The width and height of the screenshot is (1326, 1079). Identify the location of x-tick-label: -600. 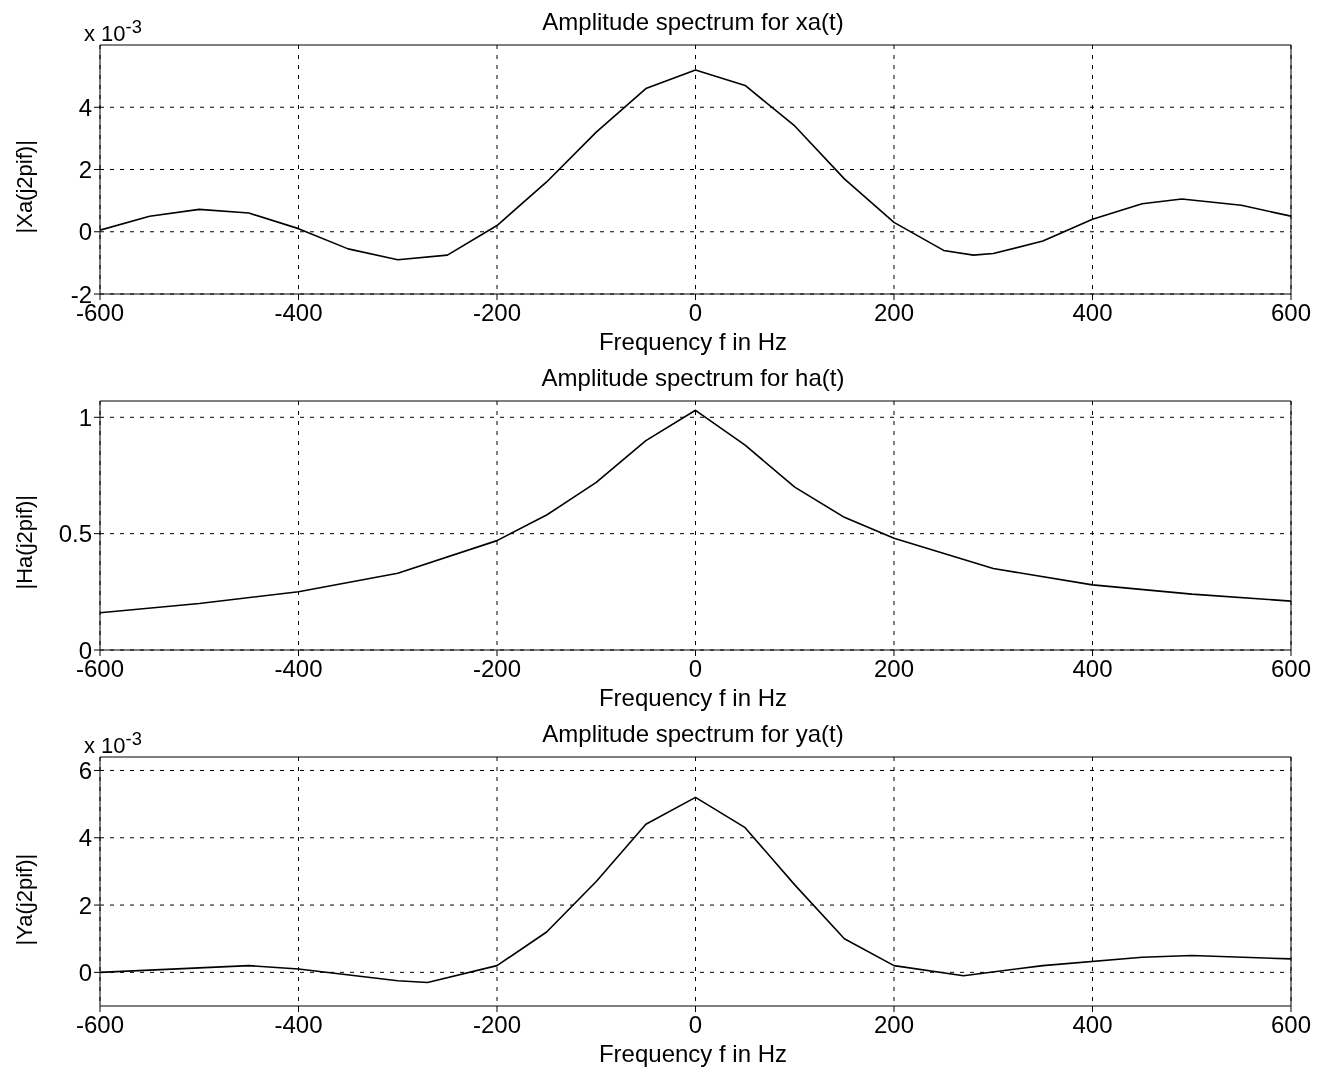
(100, 1025).